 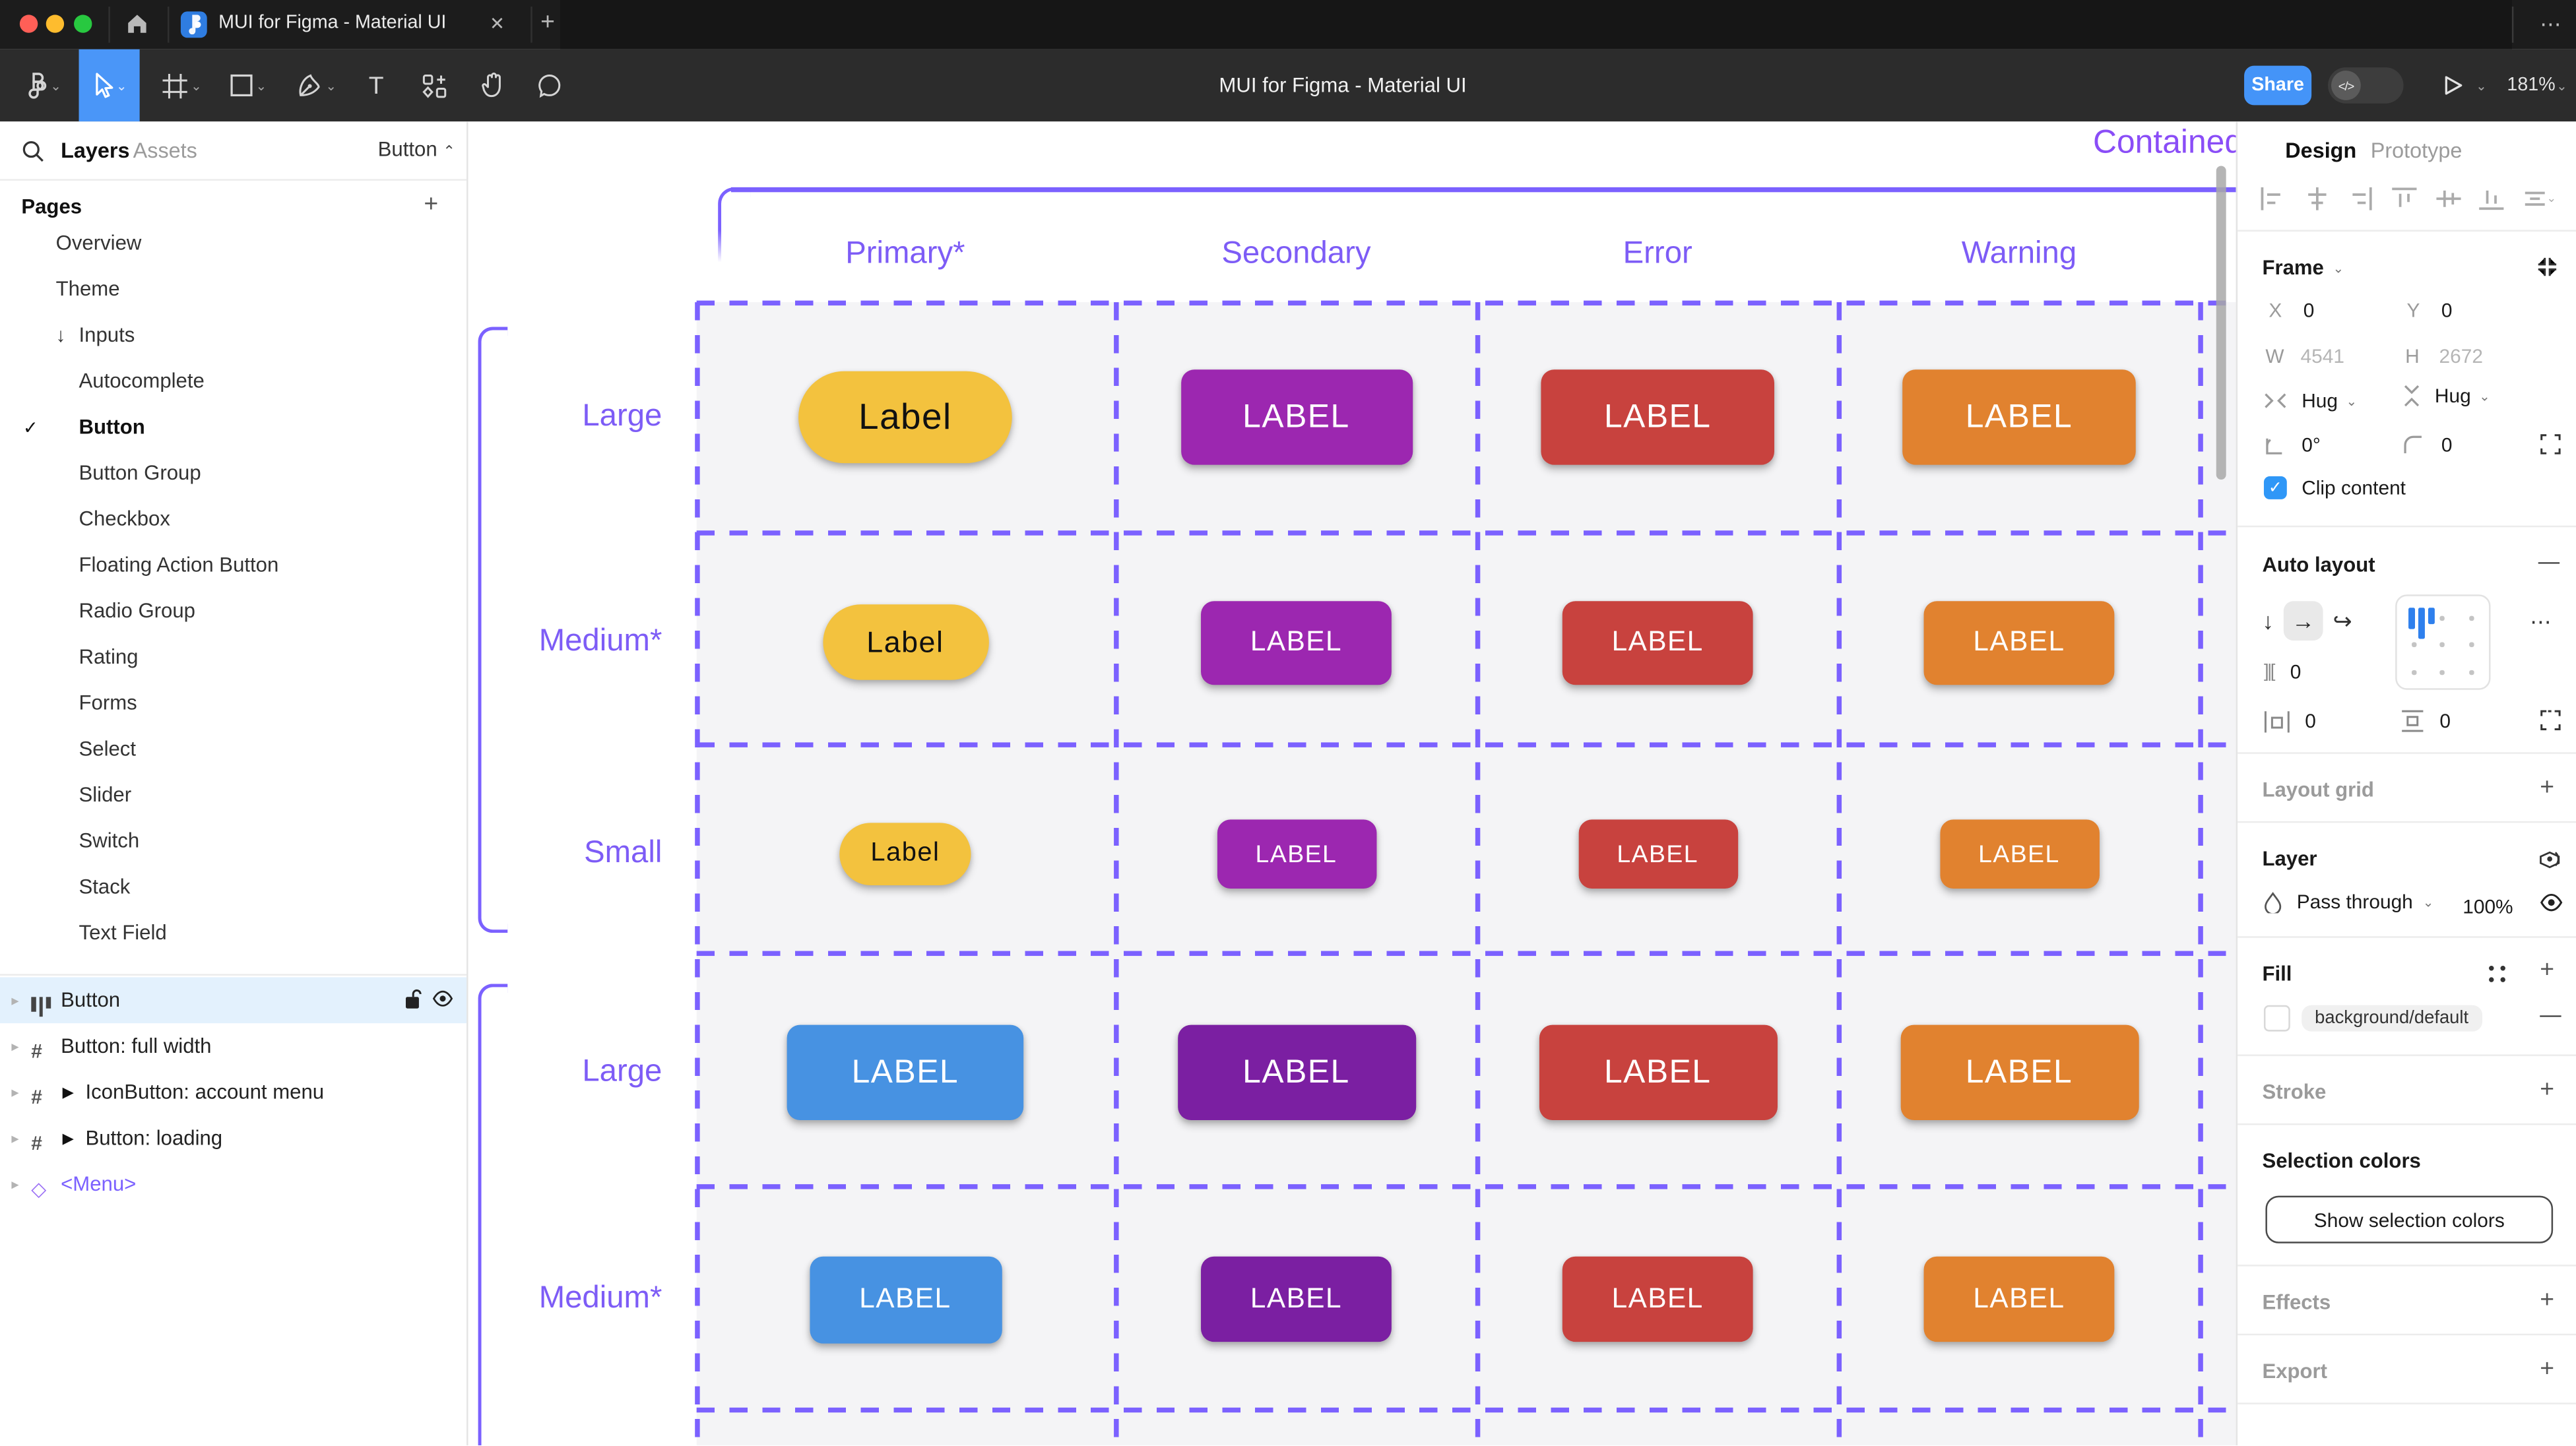 What do you see at coordinates (905, 642) in the screenshot?
I see `canvas-button-medium-0: Label` at bounding box center [905, 642].